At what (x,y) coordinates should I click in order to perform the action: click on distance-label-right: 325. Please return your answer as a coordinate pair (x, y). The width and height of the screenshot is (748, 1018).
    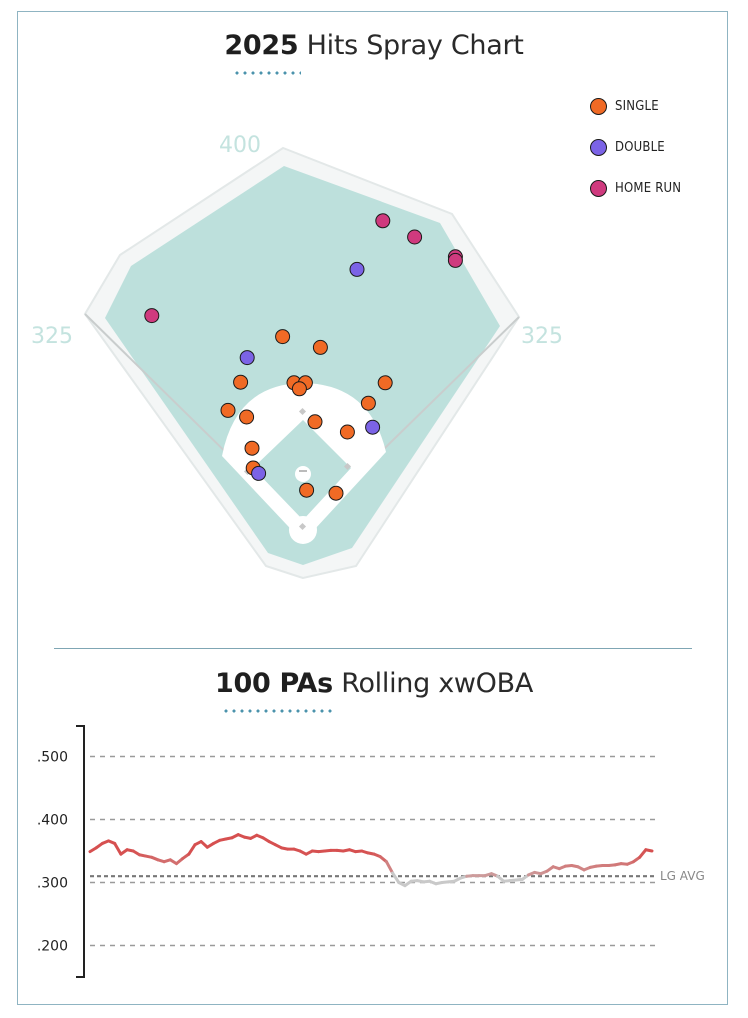
    Looking at the image, I should click on (542, 336).